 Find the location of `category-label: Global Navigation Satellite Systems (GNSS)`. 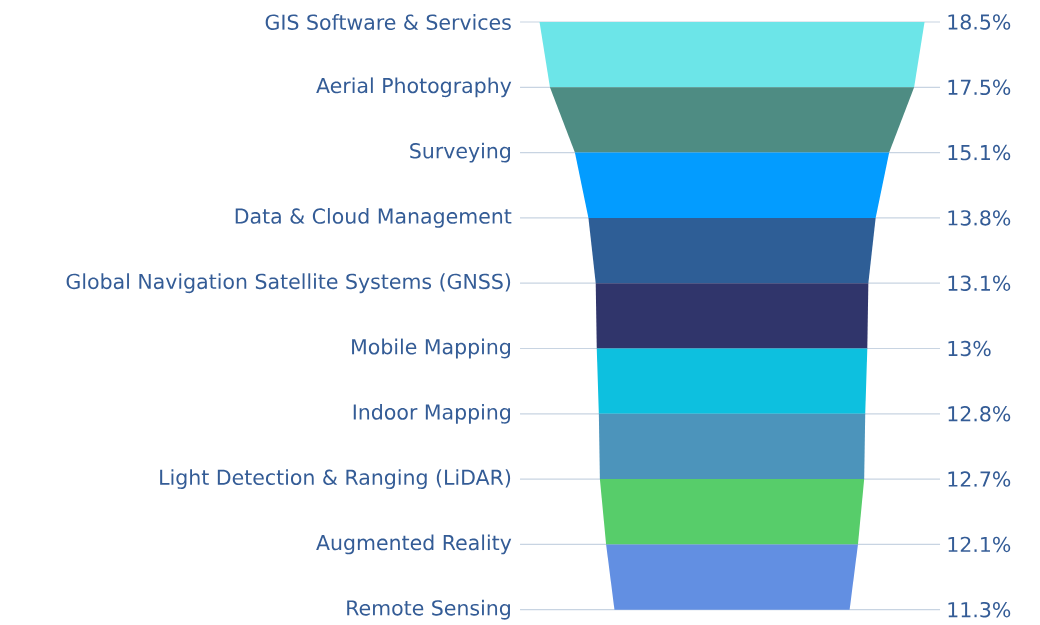

category-label: Global Navigation Satellite Systems (GNSS) is located at coordinates (288, 283).